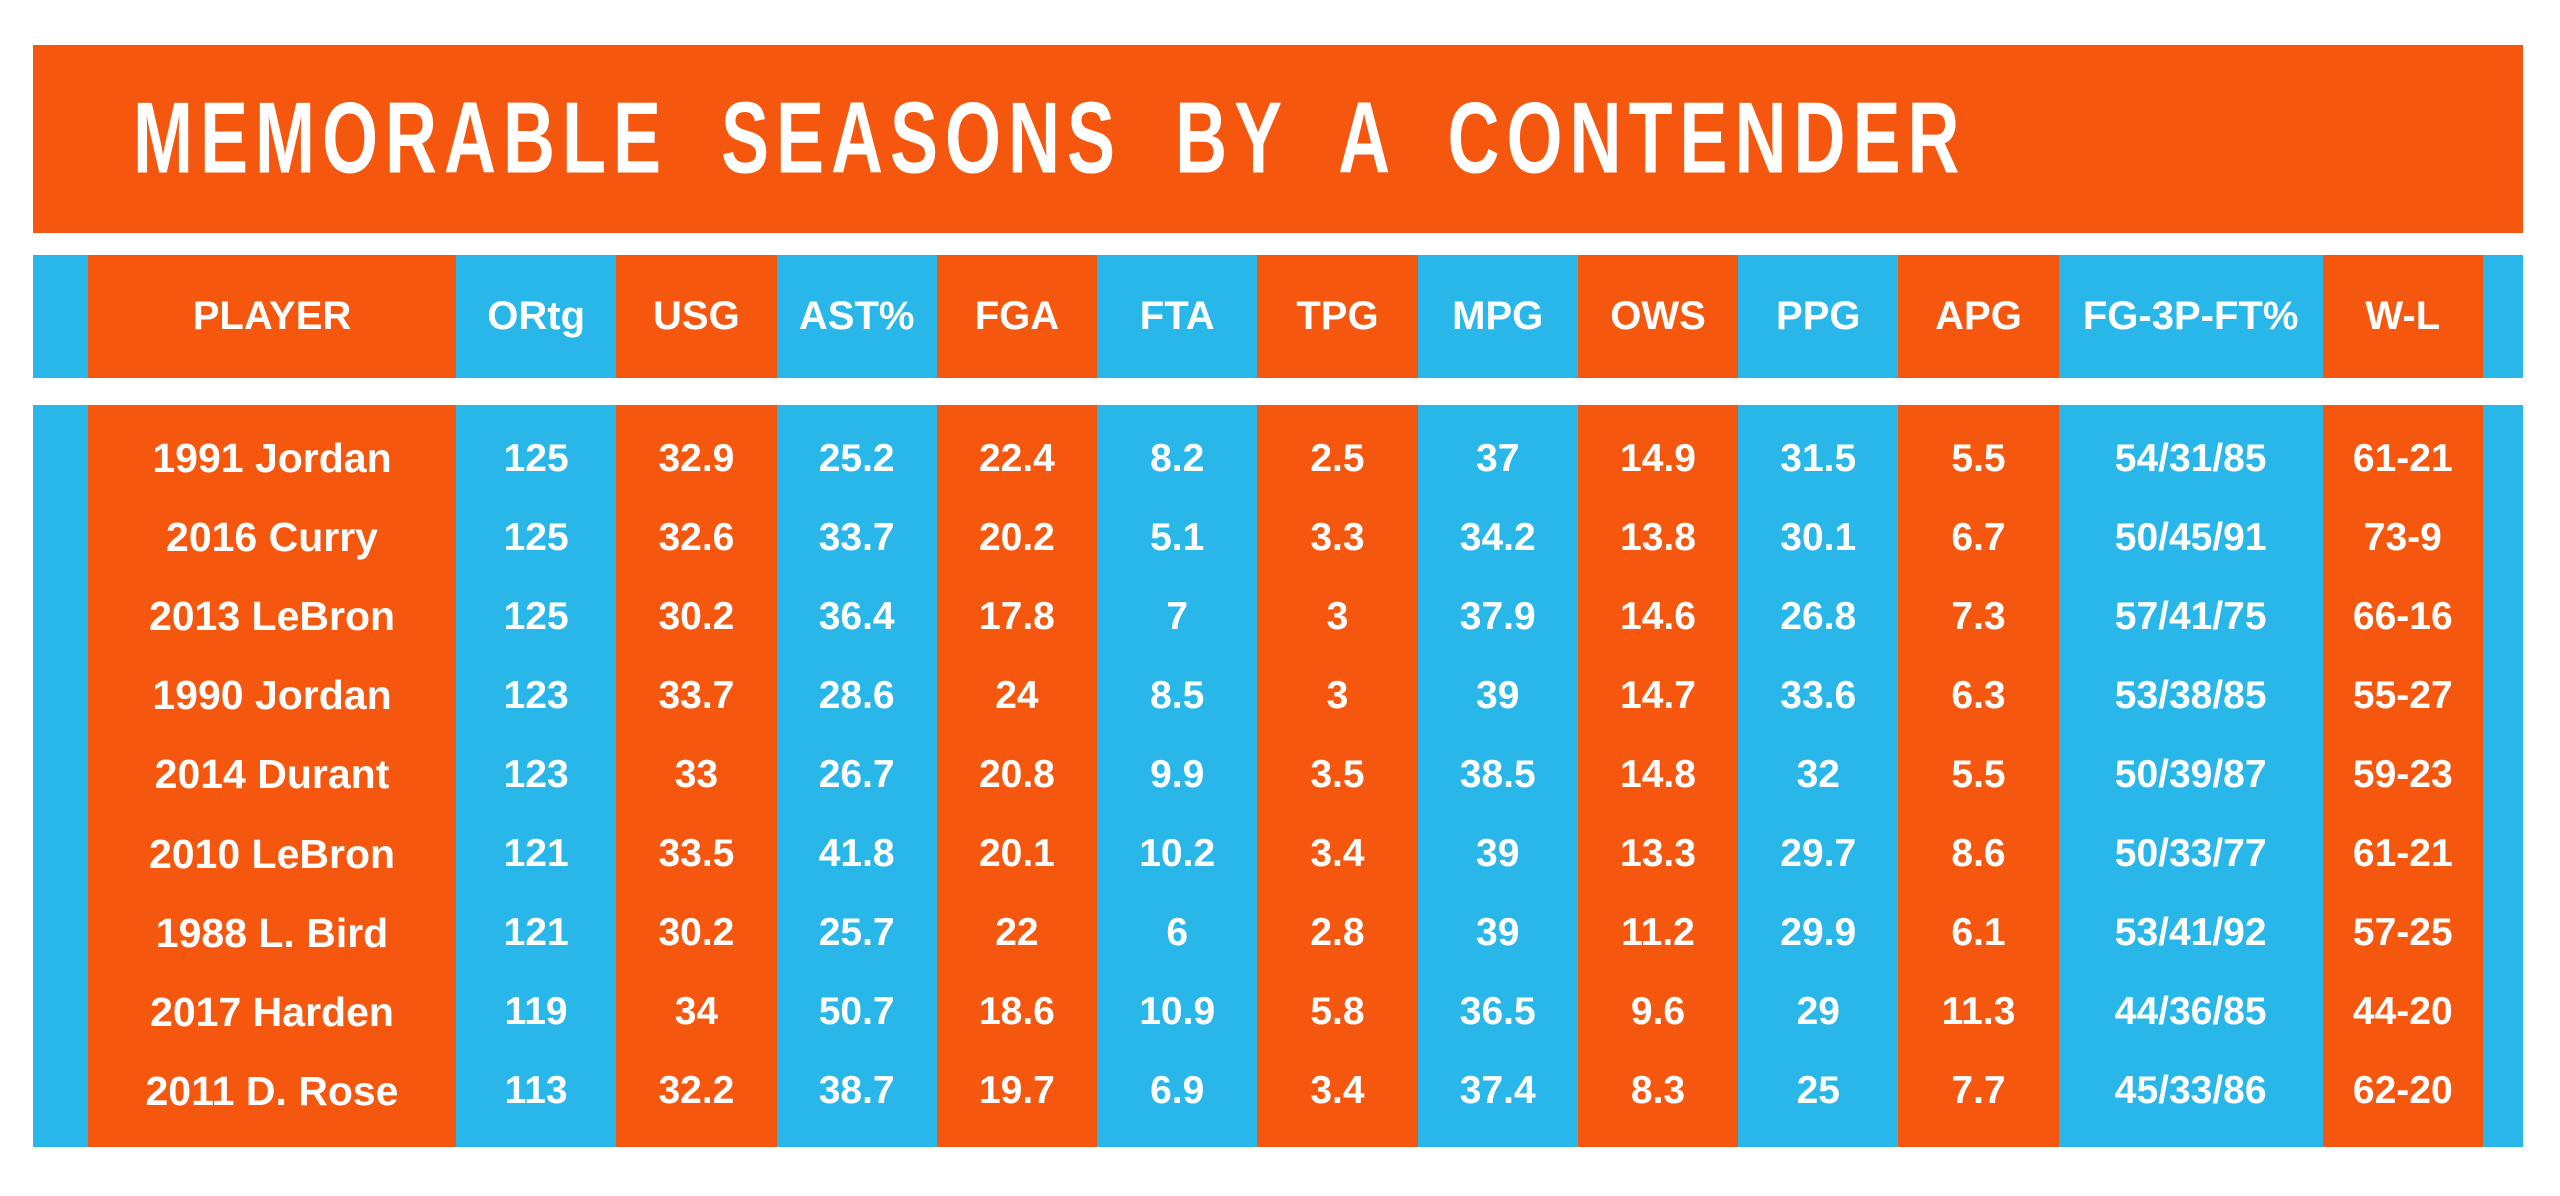  I want to click on col-header-fga: FGA, so click(1017, 316).